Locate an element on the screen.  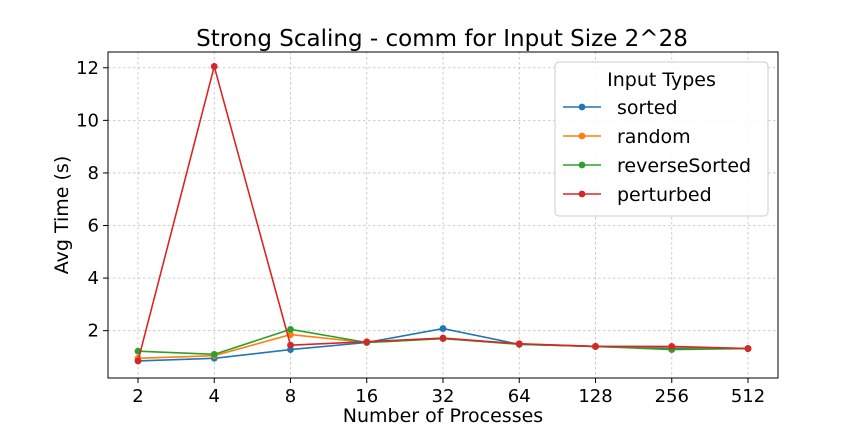
legend-item-sorted: sorted is located at coordinates (620, 108).